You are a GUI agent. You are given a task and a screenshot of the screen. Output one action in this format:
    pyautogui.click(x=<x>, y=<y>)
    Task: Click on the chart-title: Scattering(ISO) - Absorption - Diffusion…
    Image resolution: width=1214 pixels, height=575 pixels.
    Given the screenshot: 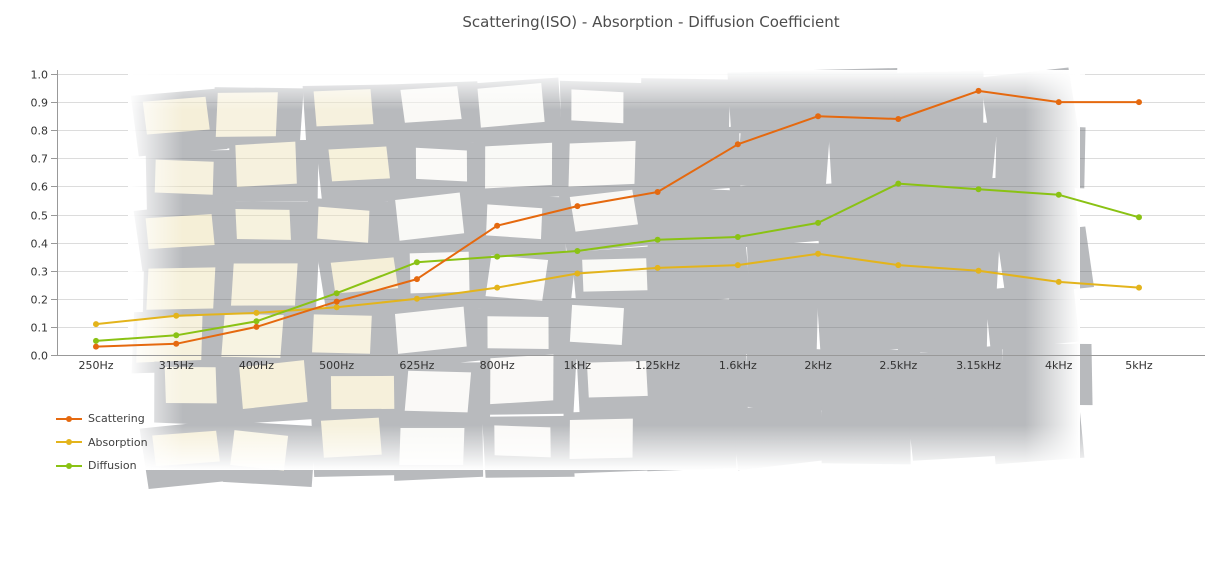 What is the action you would take?
    pyautogui.click(x=651, y=22)
    